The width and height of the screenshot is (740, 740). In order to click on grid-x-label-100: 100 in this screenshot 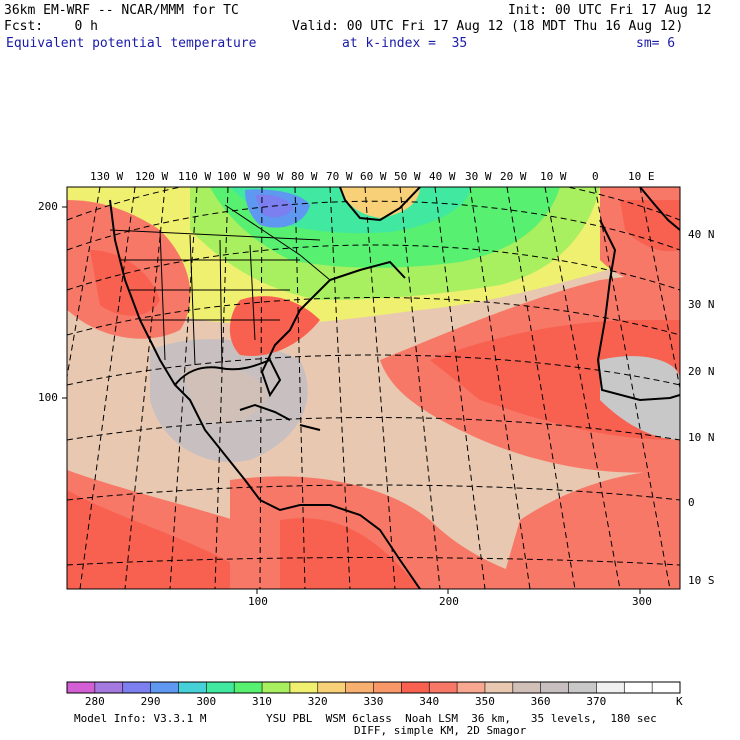, I will do `click(258, 601)`.